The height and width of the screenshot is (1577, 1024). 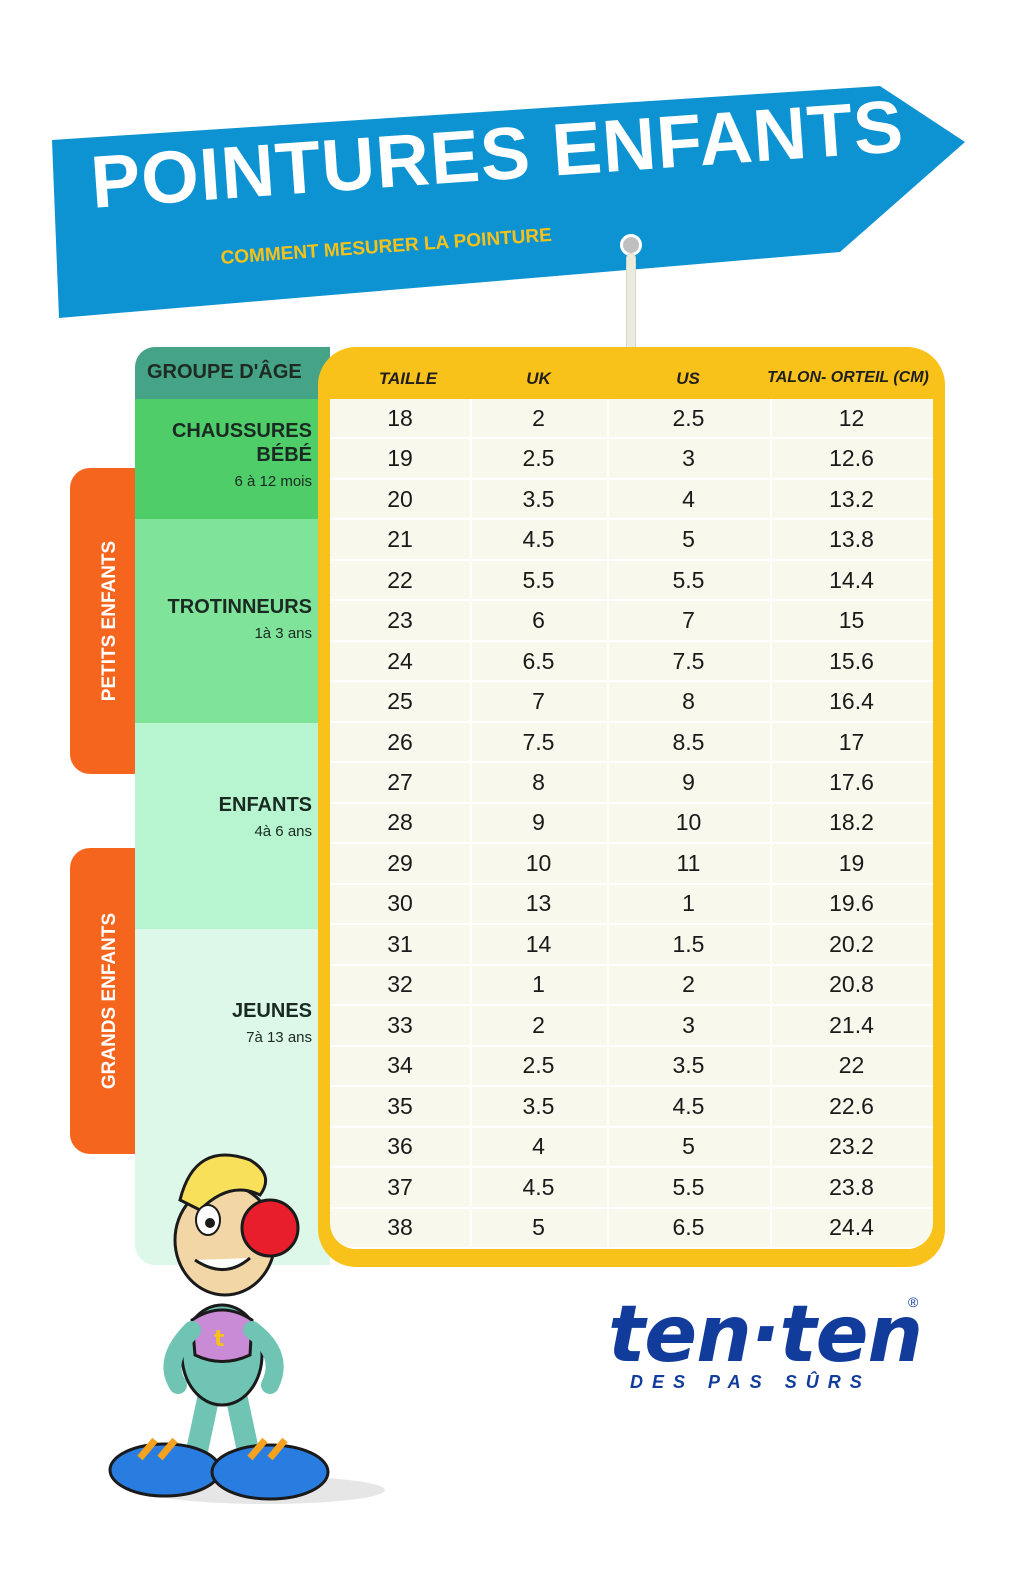 What do you see at coordinates (688, 943) in the screenshot?
I see `table-cell: 1.5` at bounding box center [688, 943].